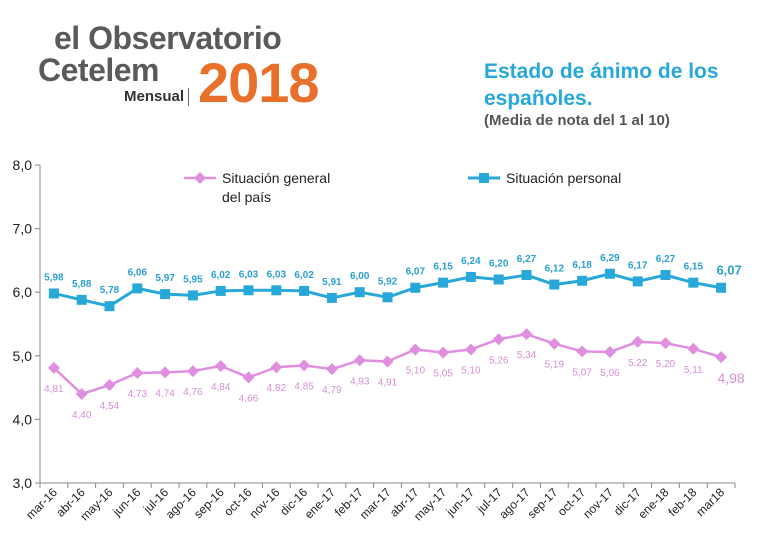 The image size is (770, 550). I want to click on data-label-general: 5,26, so click(499, 360).